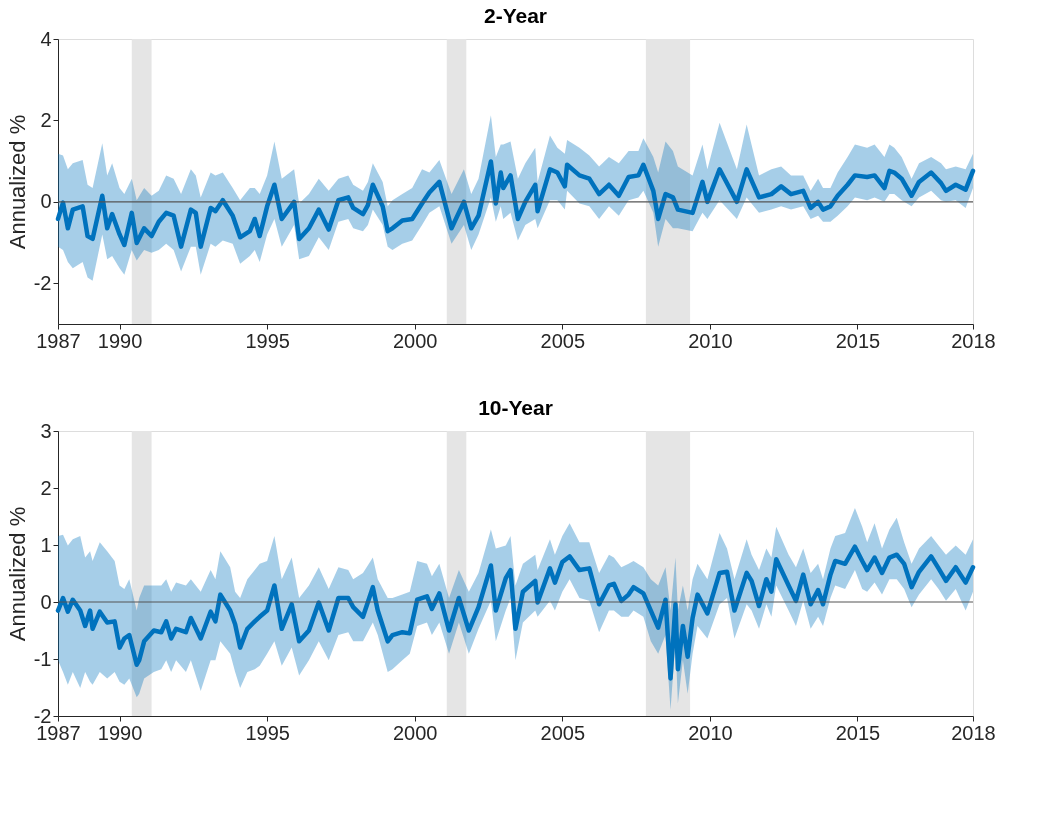 This screenshot has width=1039, height=813. Describe the element at coordinates (46, 544) in the screenshot. I see `y-tick-label: 1` at that location.